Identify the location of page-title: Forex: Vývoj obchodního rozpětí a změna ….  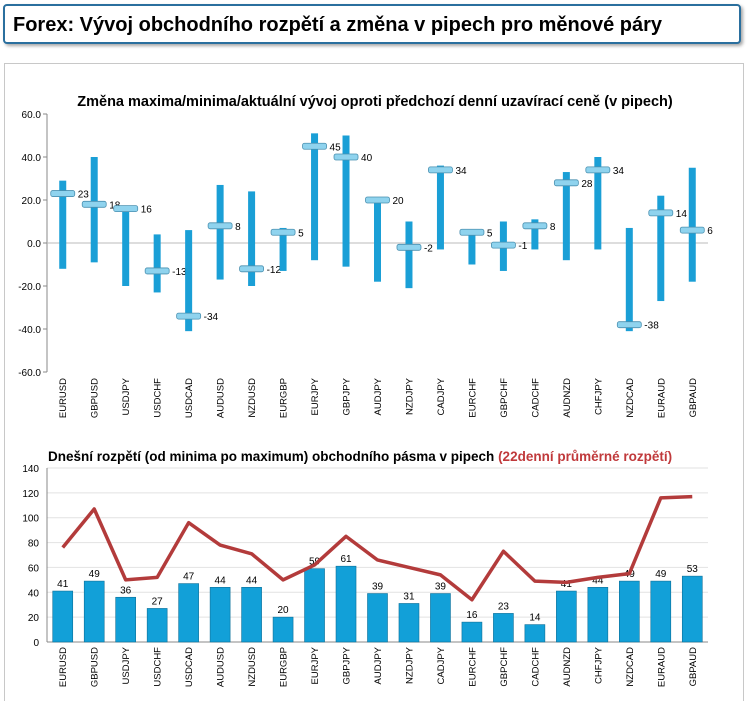
(338, 25).